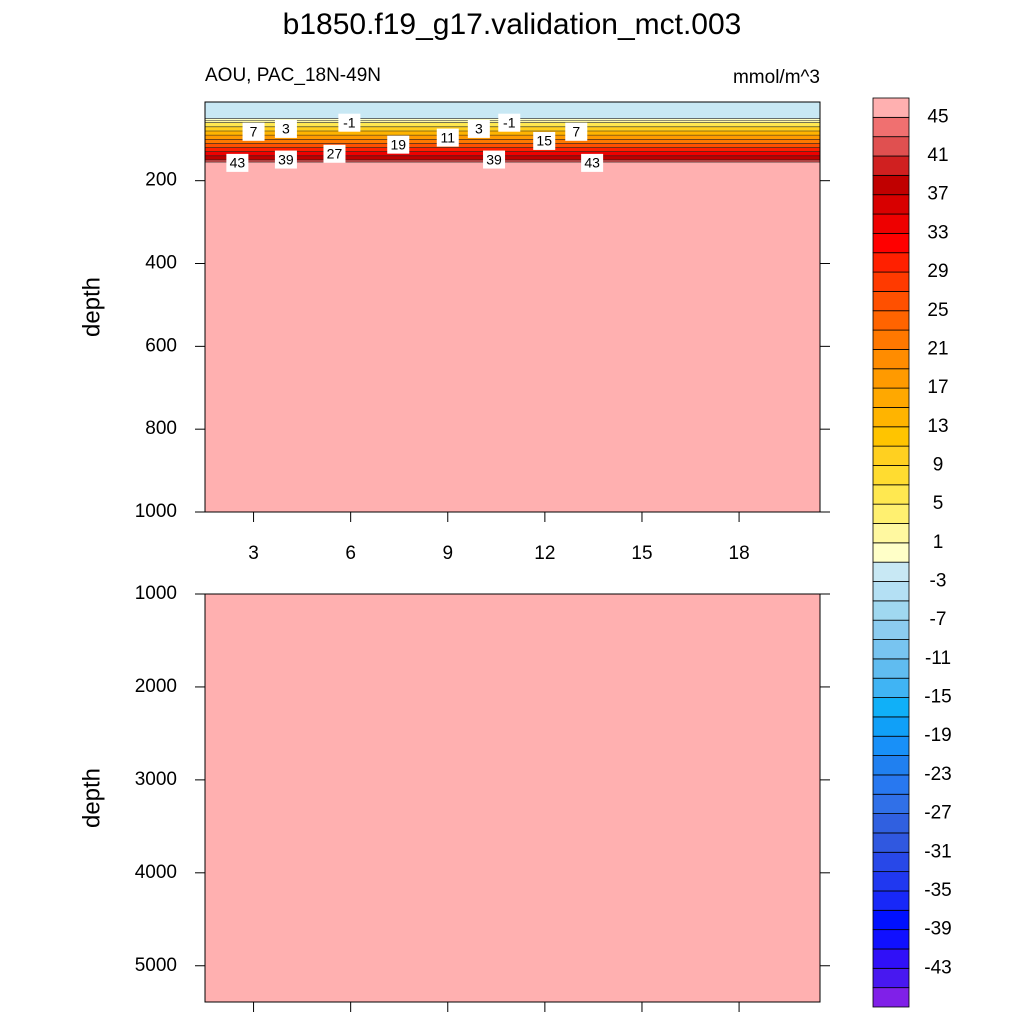  I want to click on title: b1850.f19_g17.validation_mct.003, so click(512, 24).